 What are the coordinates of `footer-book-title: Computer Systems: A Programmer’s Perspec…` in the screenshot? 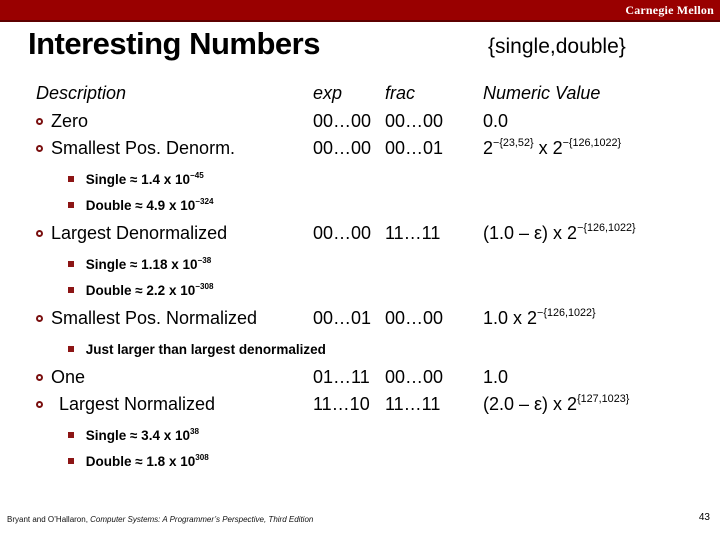 It's located at (202, 519).